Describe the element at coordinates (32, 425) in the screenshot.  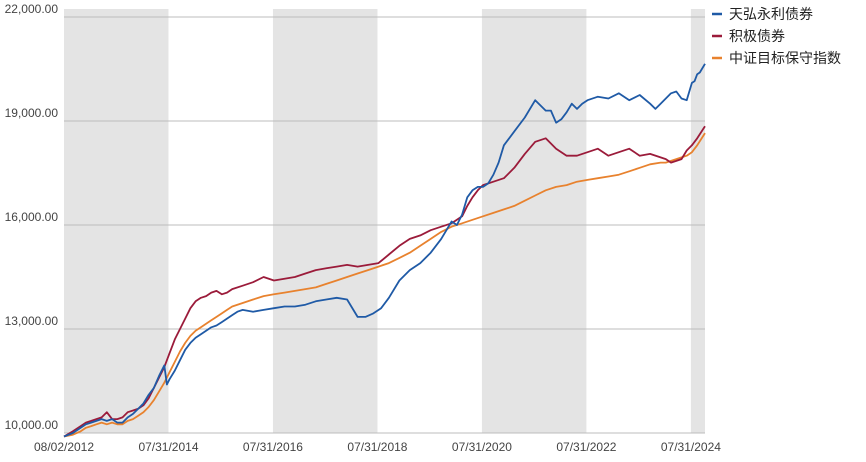
I see `y-tick-label: 10,000.00` at that location.